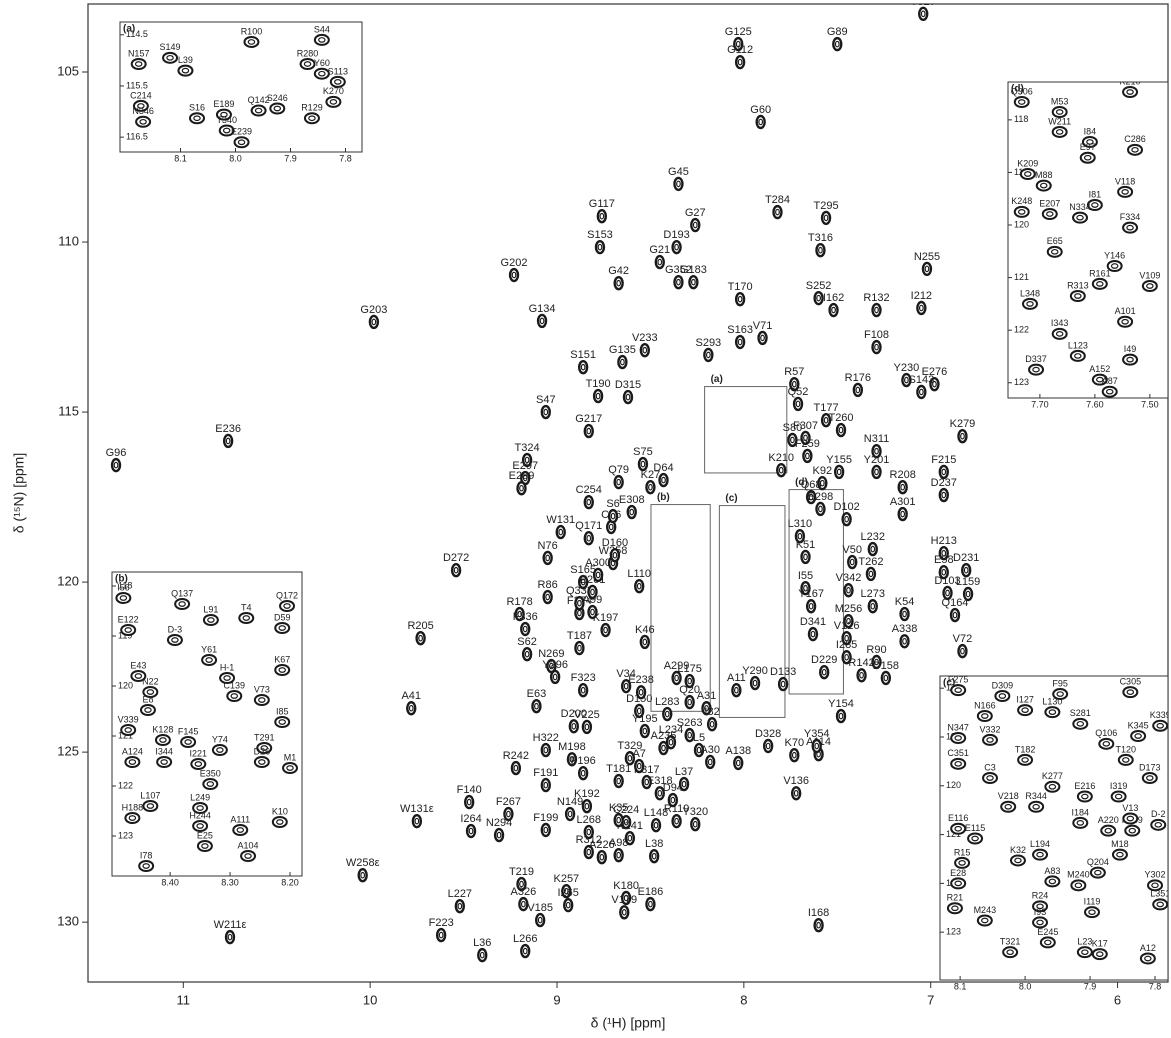 The width and height of the screenshot is (1171, 1038). Describe the element at coordinates (738, 751) in the screenshot. I see `peak-label: A138` at that location.